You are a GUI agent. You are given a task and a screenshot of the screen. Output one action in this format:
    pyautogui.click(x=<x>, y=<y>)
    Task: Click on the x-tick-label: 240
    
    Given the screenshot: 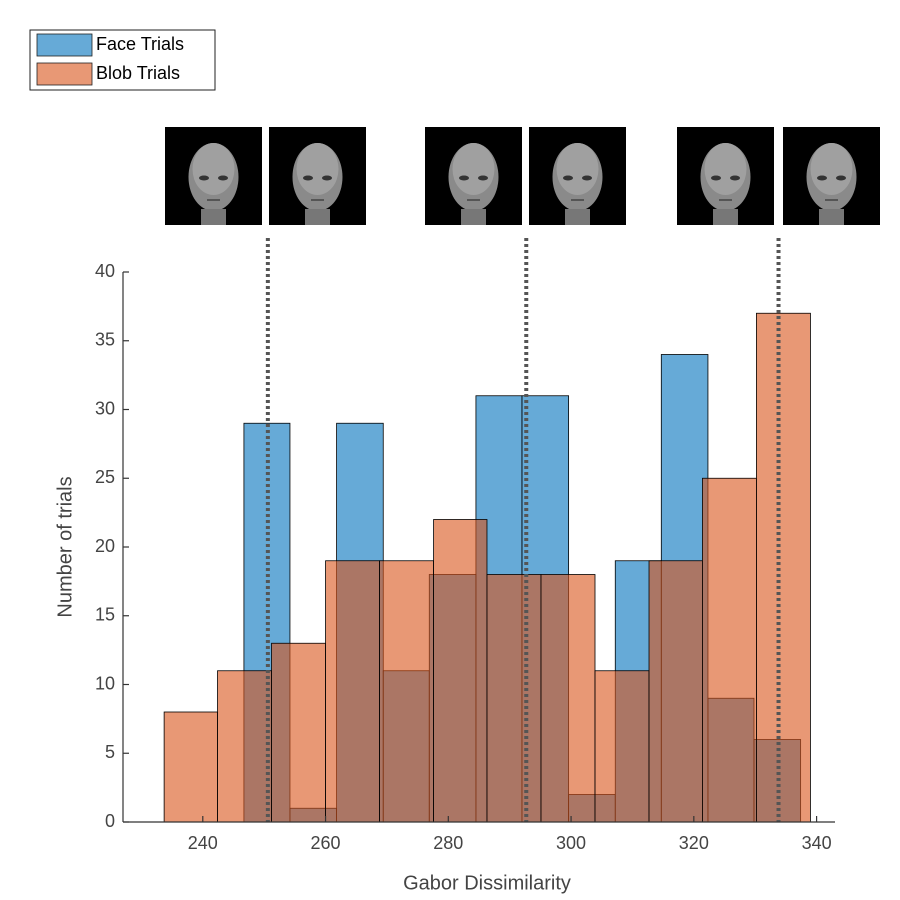 What is the action you would take?
    pyautogui.click(x=203, y=843)
    